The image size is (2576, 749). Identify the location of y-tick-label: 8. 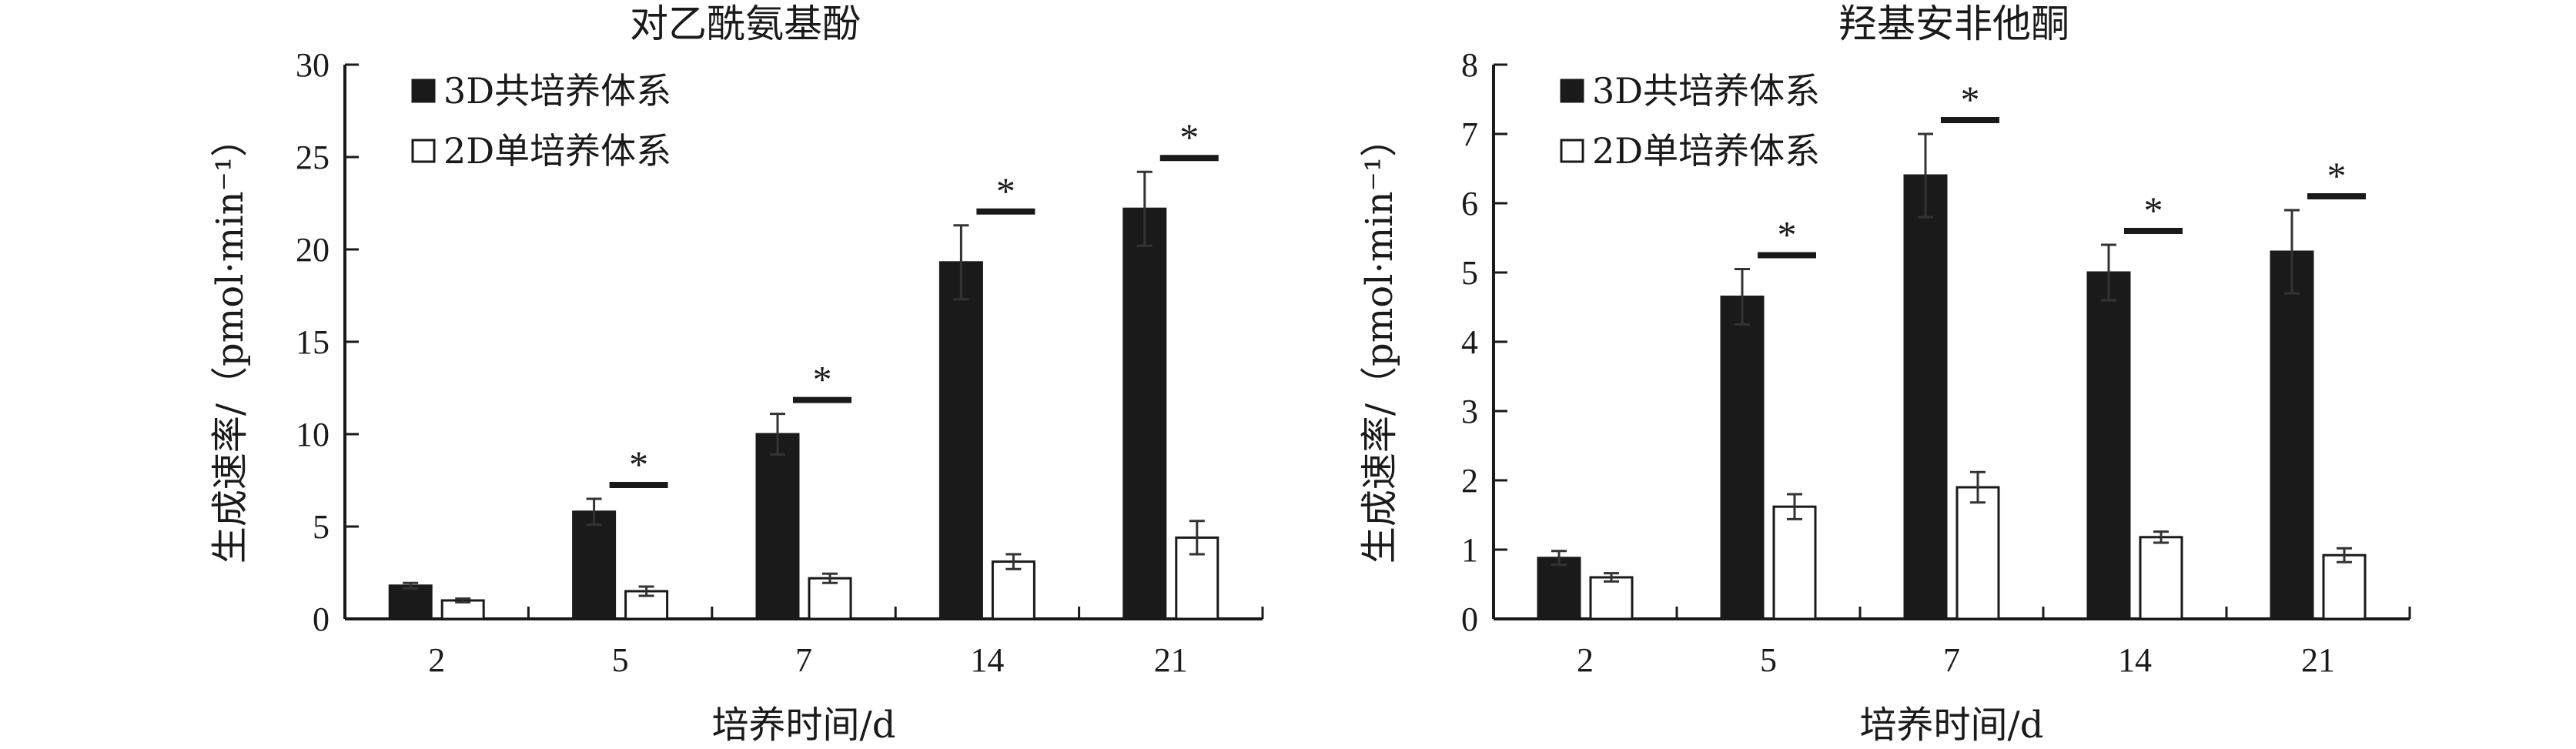
(1470, 65).